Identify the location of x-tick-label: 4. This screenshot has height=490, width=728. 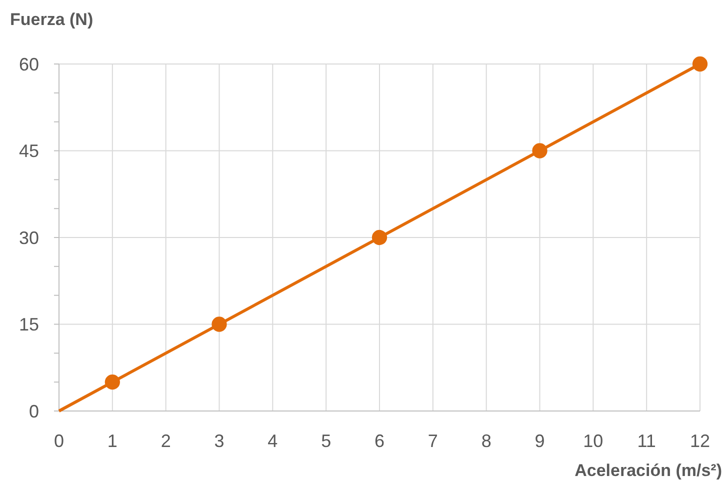
(273, 441).